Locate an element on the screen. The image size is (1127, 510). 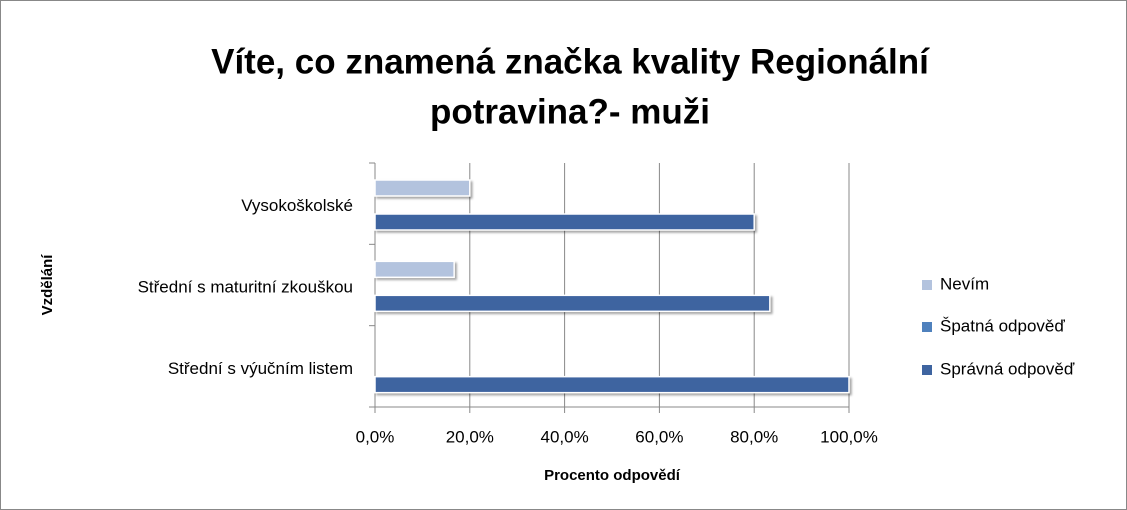
y-tick-label: Vysokoškolské is located at coordinates (297, 205).